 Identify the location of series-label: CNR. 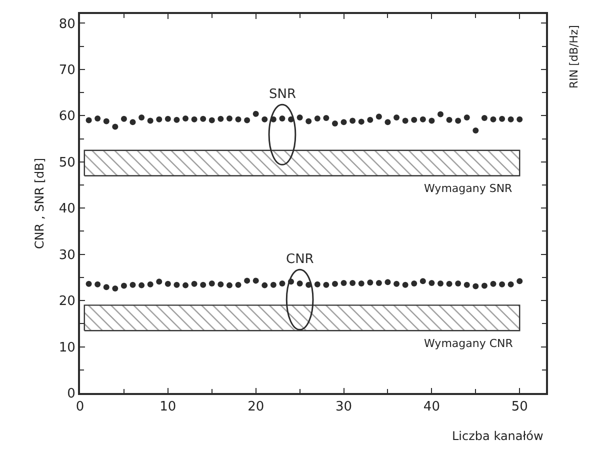
(300, 259).